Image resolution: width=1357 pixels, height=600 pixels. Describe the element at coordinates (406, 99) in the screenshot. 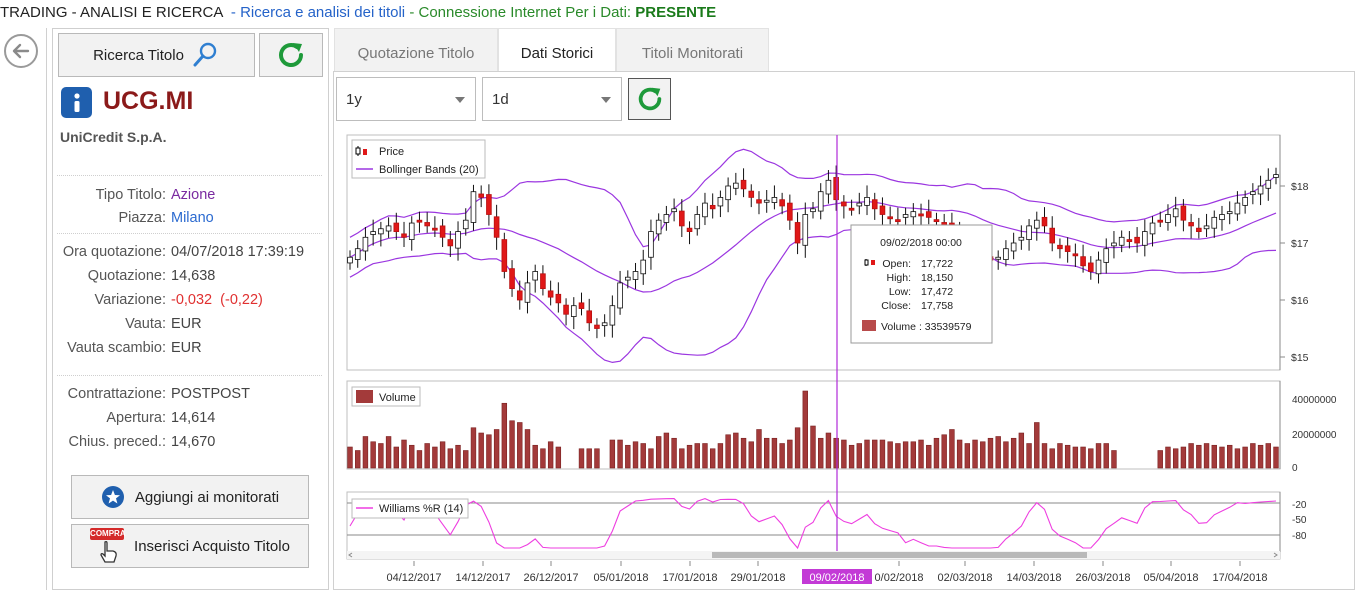

I see `period-select: 1y` at that location.